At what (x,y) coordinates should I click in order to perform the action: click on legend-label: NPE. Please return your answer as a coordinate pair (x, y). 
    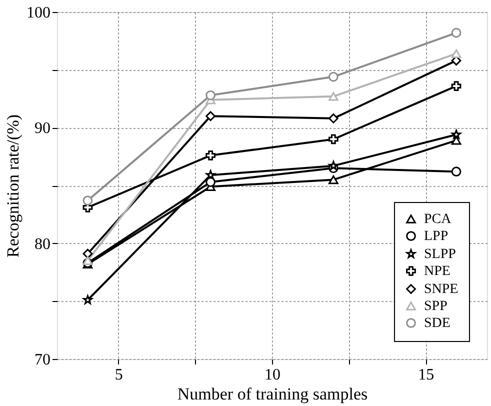
    Looking at the image, I should click on (437, 271).